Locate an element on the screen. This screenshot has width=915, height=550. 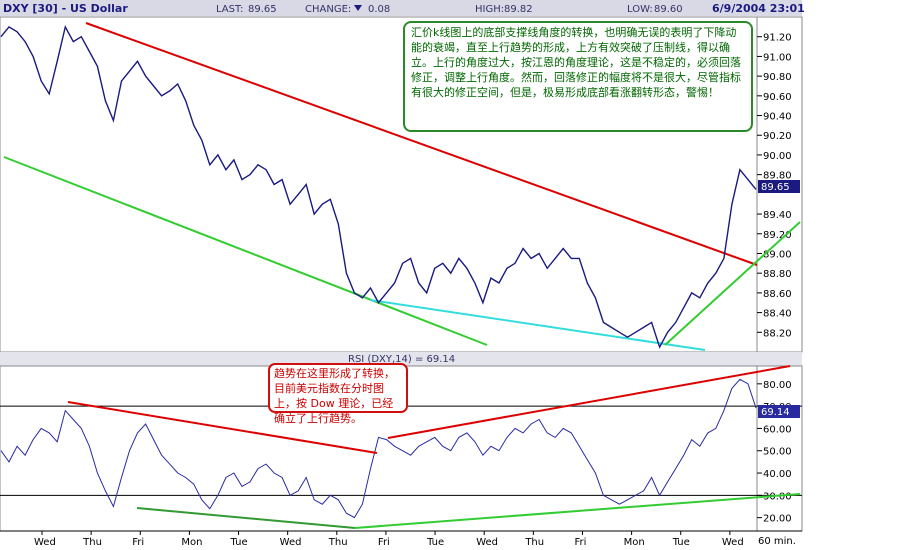
price-tick-label: 90.40 is located at coordinates (777, 117).